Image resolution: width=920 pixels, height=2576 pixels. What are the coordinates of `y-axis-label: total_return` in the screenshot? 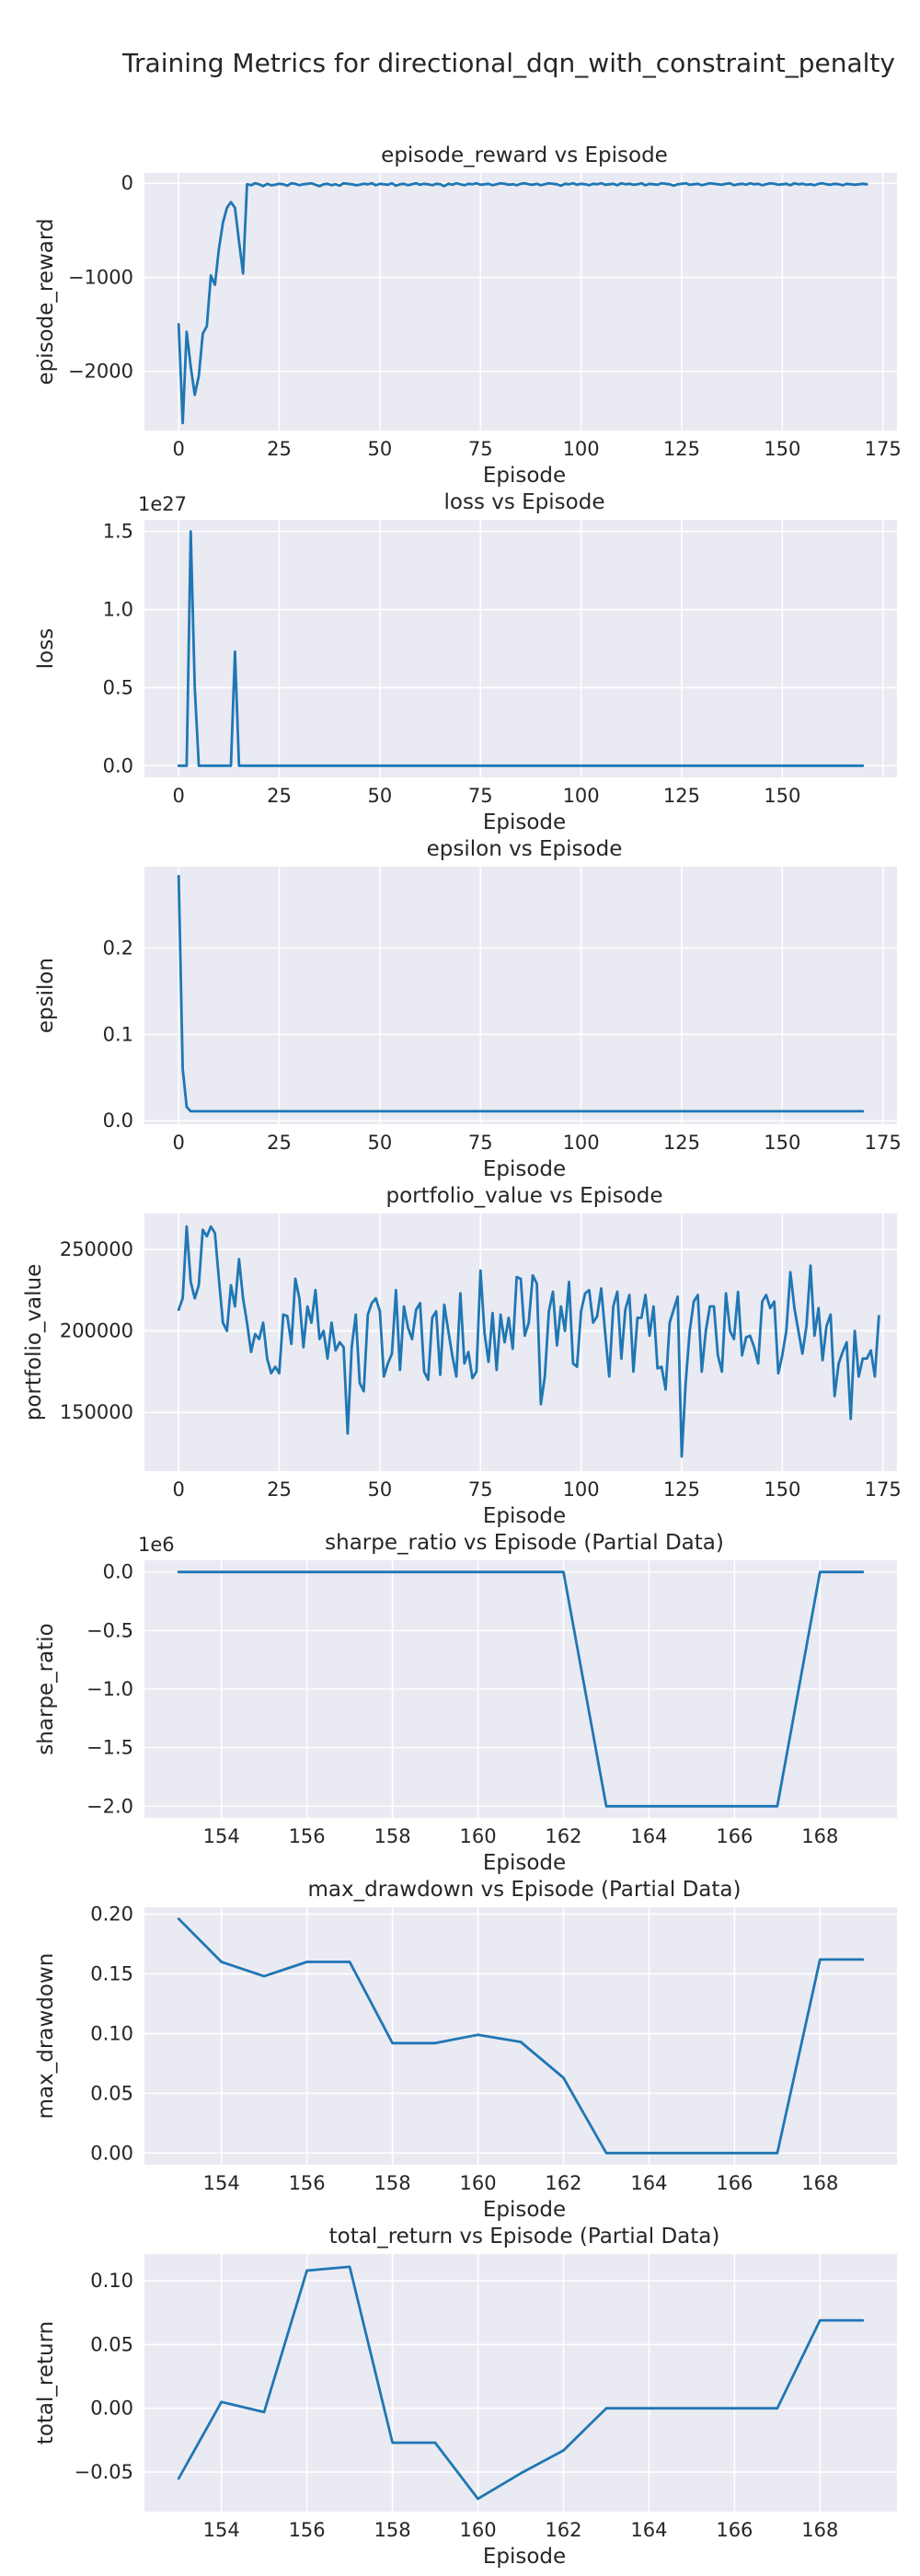 It's located at (46, 2382).